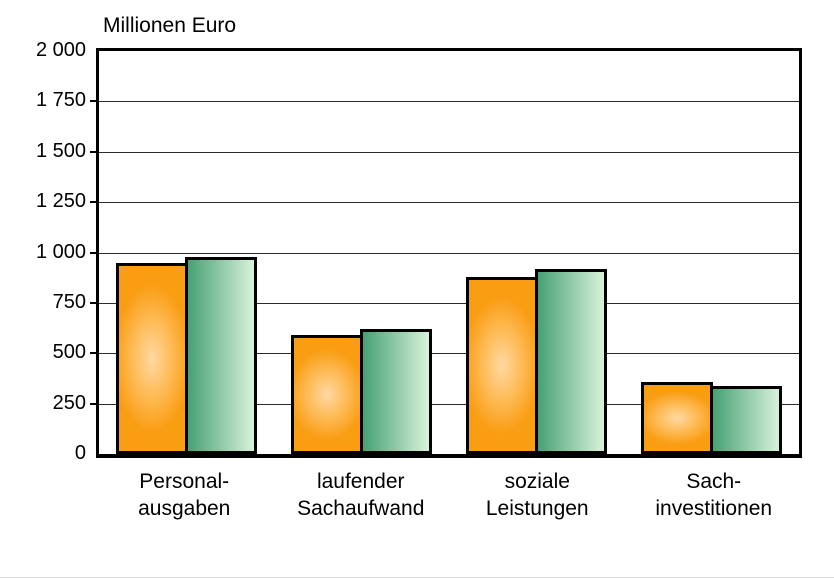 This screenshot has height=578, width=834. What do you see at coordinates (714, 508) in the screenshot?
I see `category-label-line: investitionen` at bounding box center [714, 508].